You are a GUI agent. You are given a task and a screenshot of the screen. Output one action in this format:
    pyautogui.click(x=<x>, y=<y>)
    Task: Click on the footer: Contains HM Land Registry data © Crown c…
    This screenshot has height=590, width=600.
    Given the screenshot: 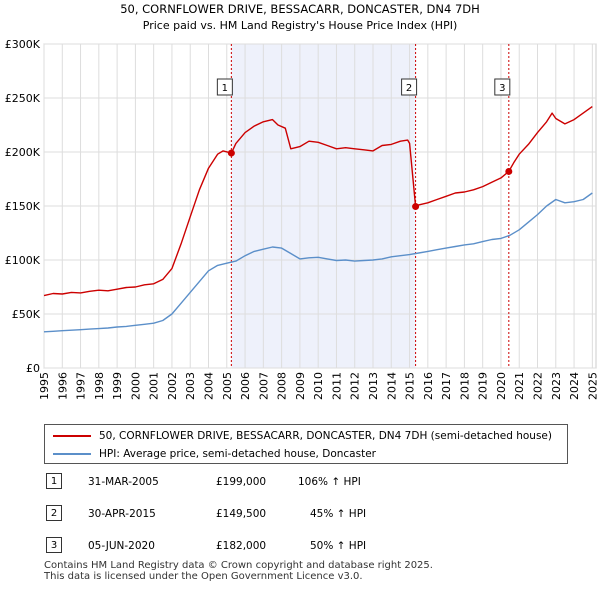 What is the action you would take?
    pyautogui.click(x=238, y=571)
    